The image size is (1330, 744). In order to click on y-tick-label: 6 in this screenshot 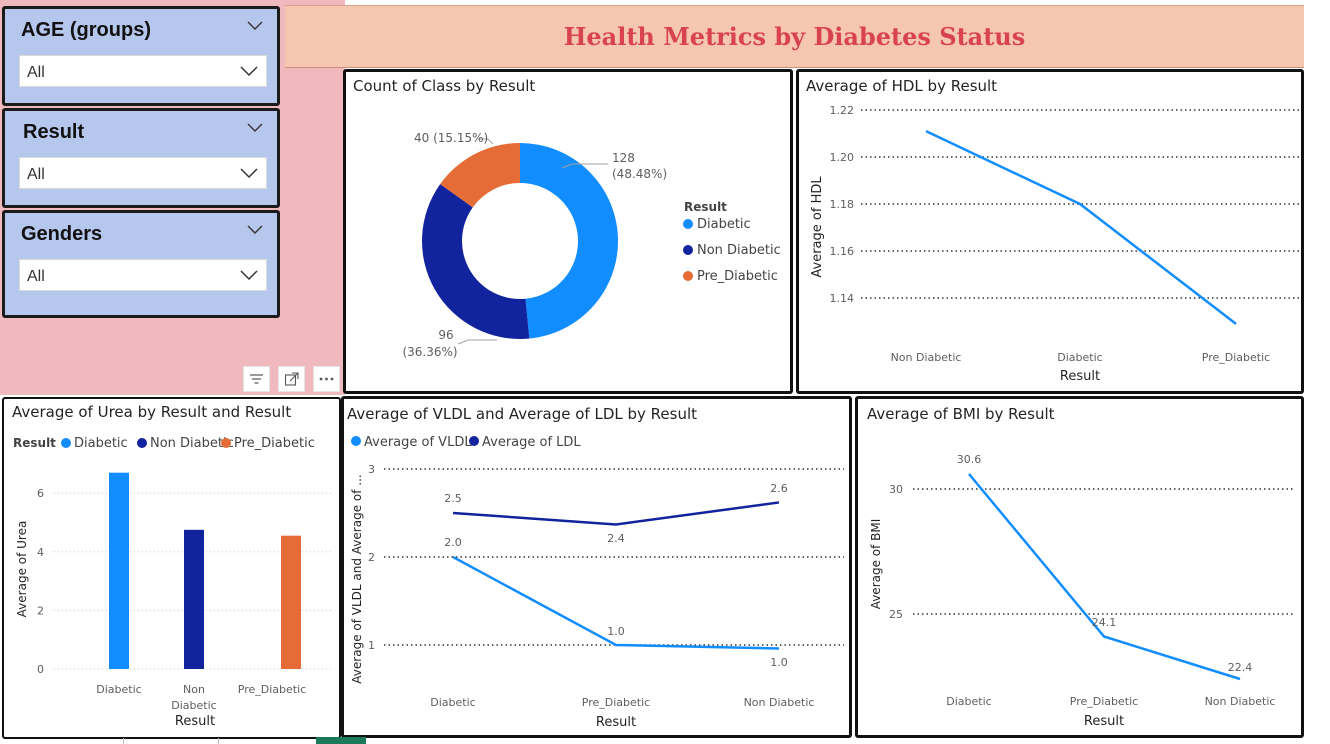, I will do `click(40, 493)`.